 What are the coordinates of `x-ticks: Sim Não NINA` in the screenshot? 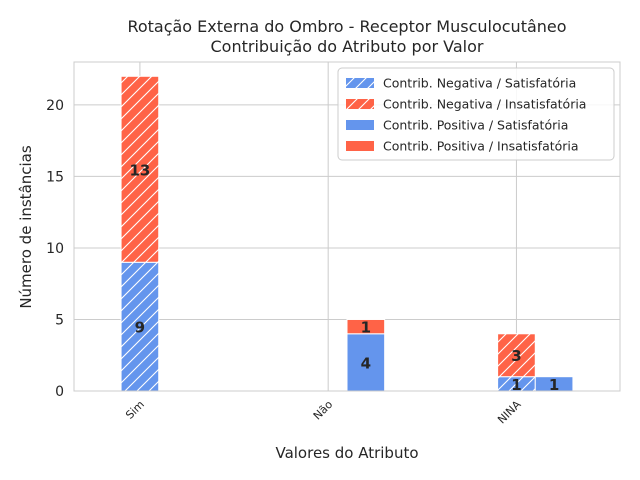 It's located at (323, 412).